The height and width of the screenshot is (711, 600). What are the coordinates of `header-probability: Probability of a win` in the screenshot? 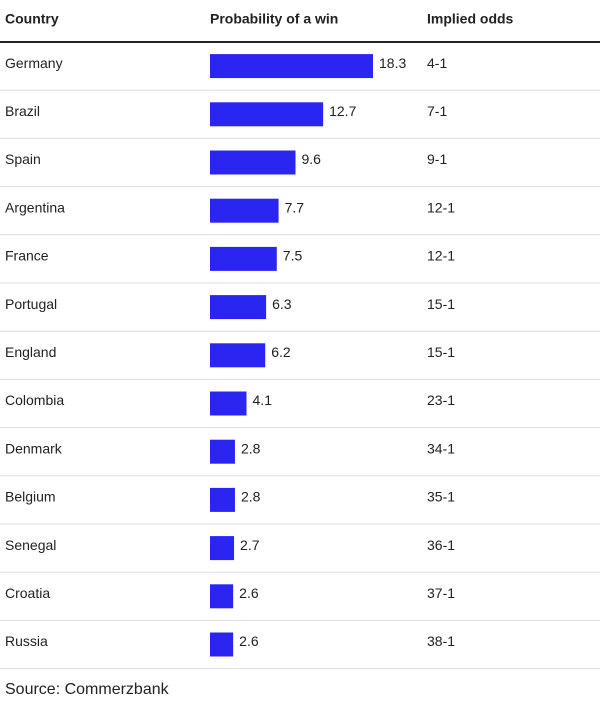 It's located at (274, 19).